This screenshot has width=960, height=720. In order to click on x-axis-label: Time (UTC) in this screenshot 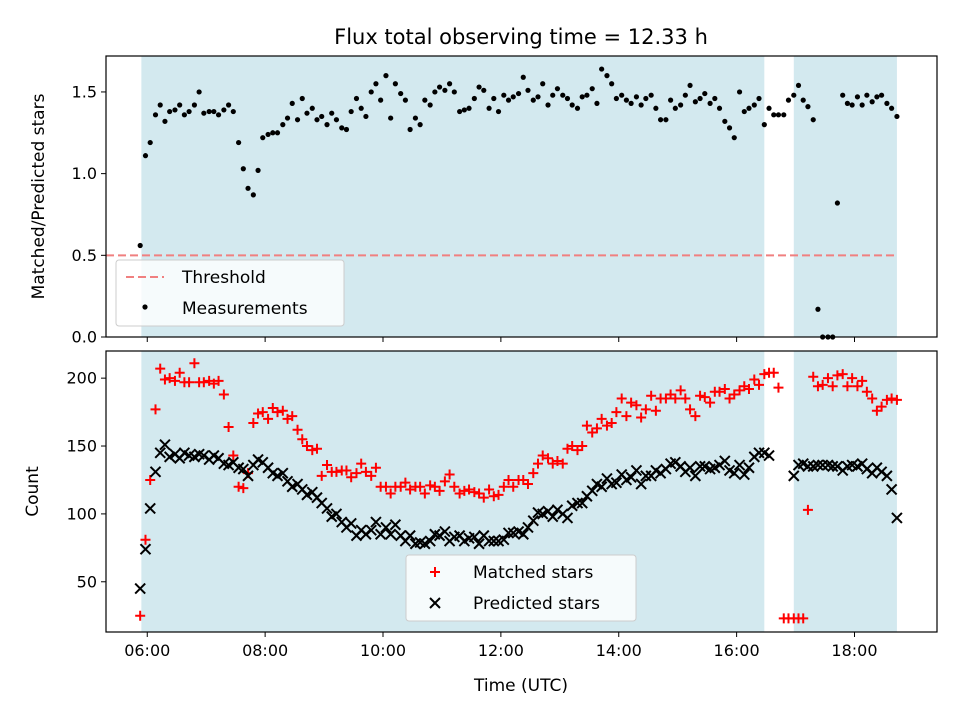, I will do `click(520, 686)`.